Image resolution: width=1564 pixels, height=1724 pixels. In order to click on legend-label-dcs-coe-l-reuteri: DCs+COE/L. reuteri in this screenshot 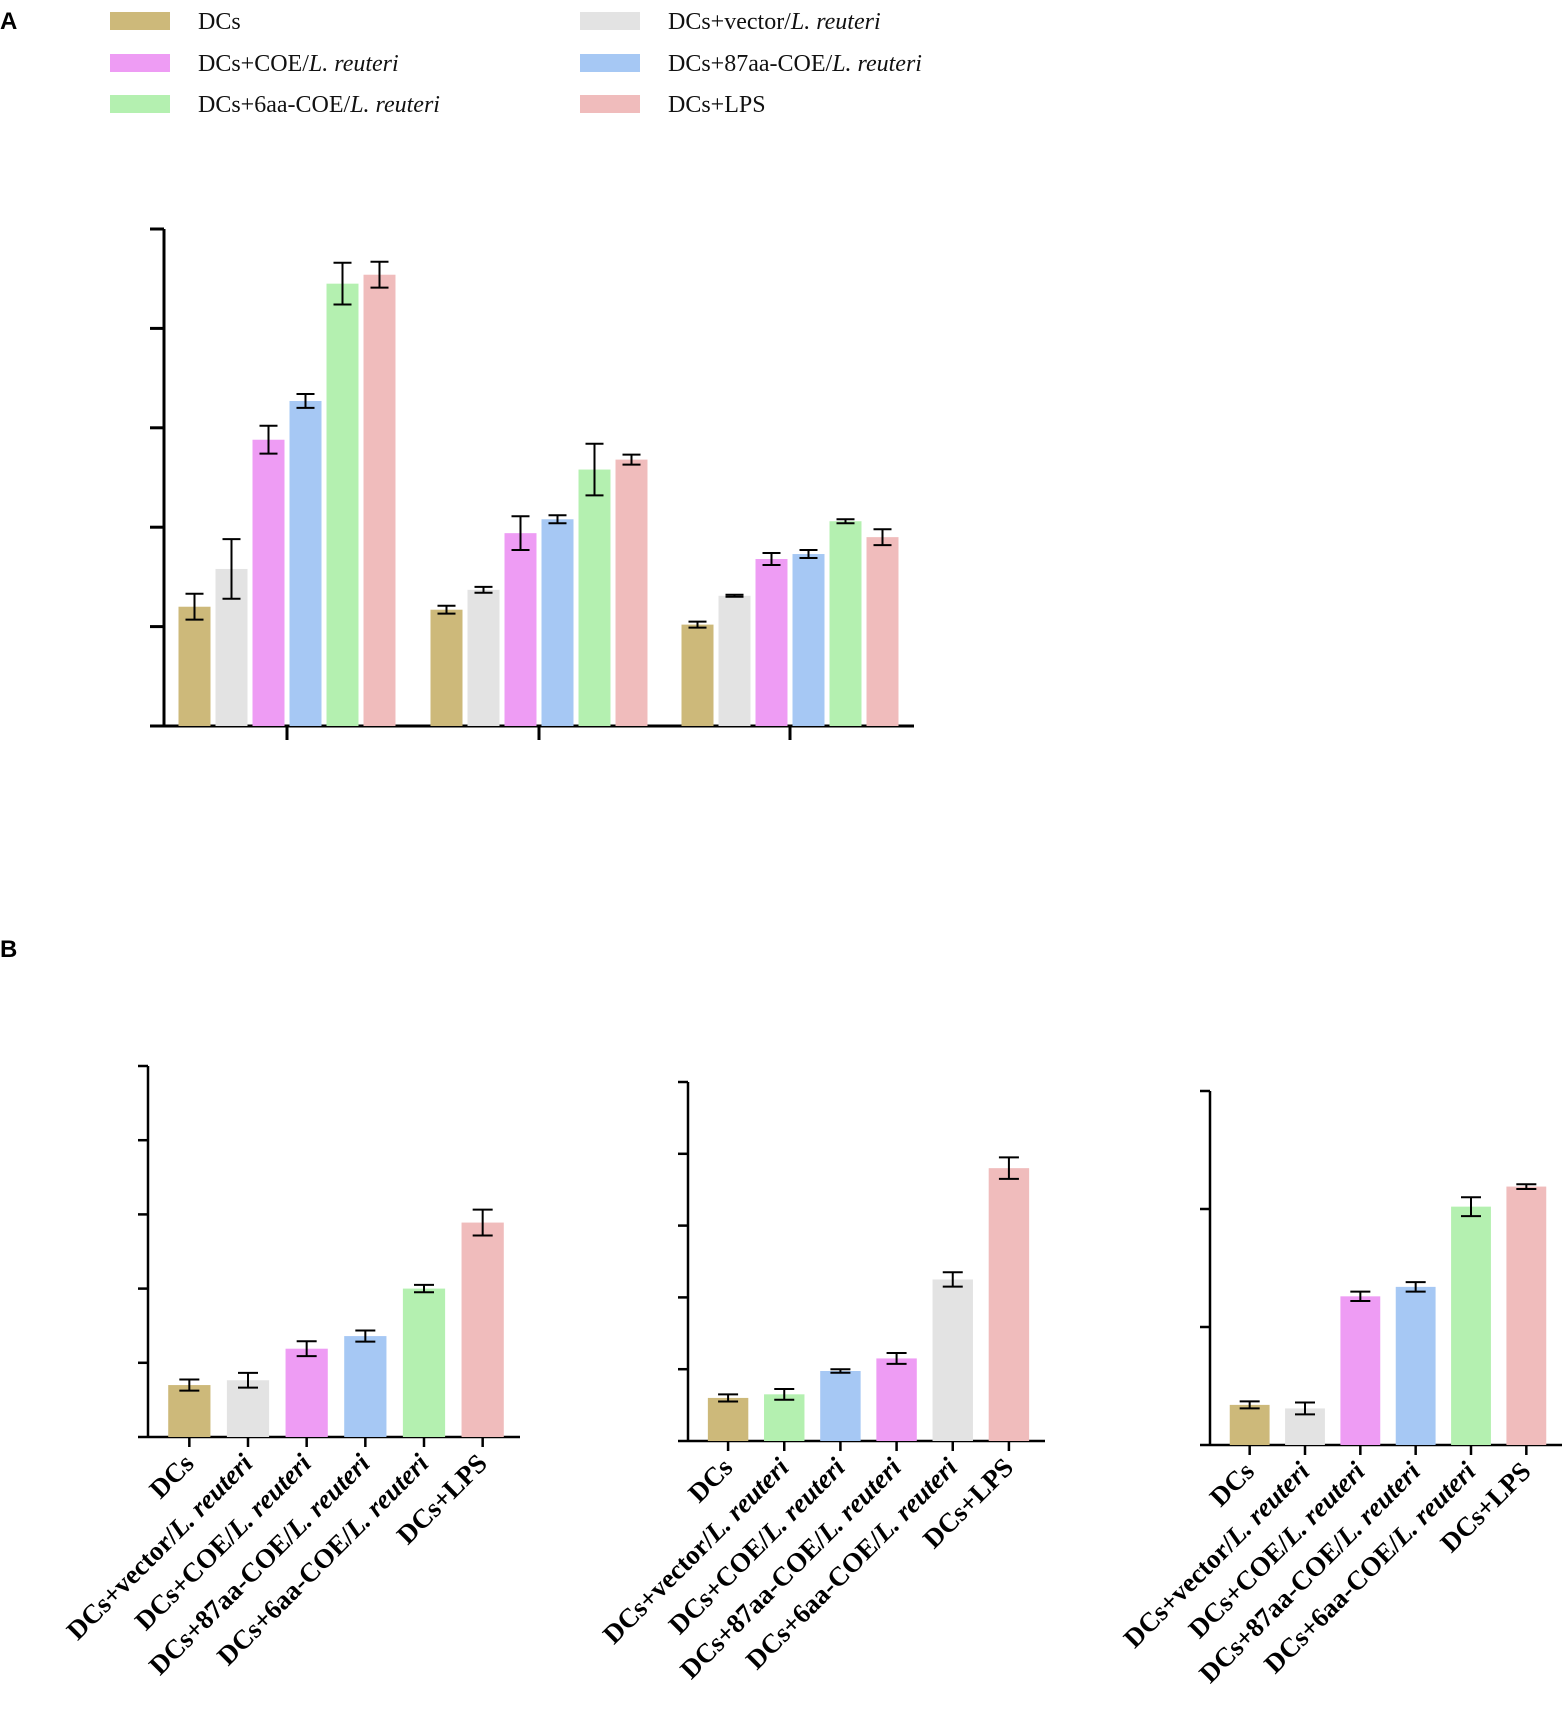, I will do `click(298, 64)`.